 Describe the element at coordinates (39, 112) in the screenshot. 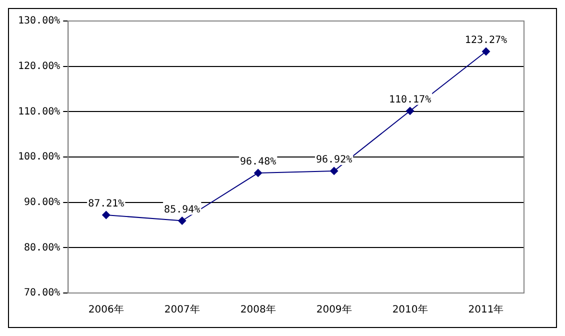

I see `y-tick-label: 110.00%` at that location.